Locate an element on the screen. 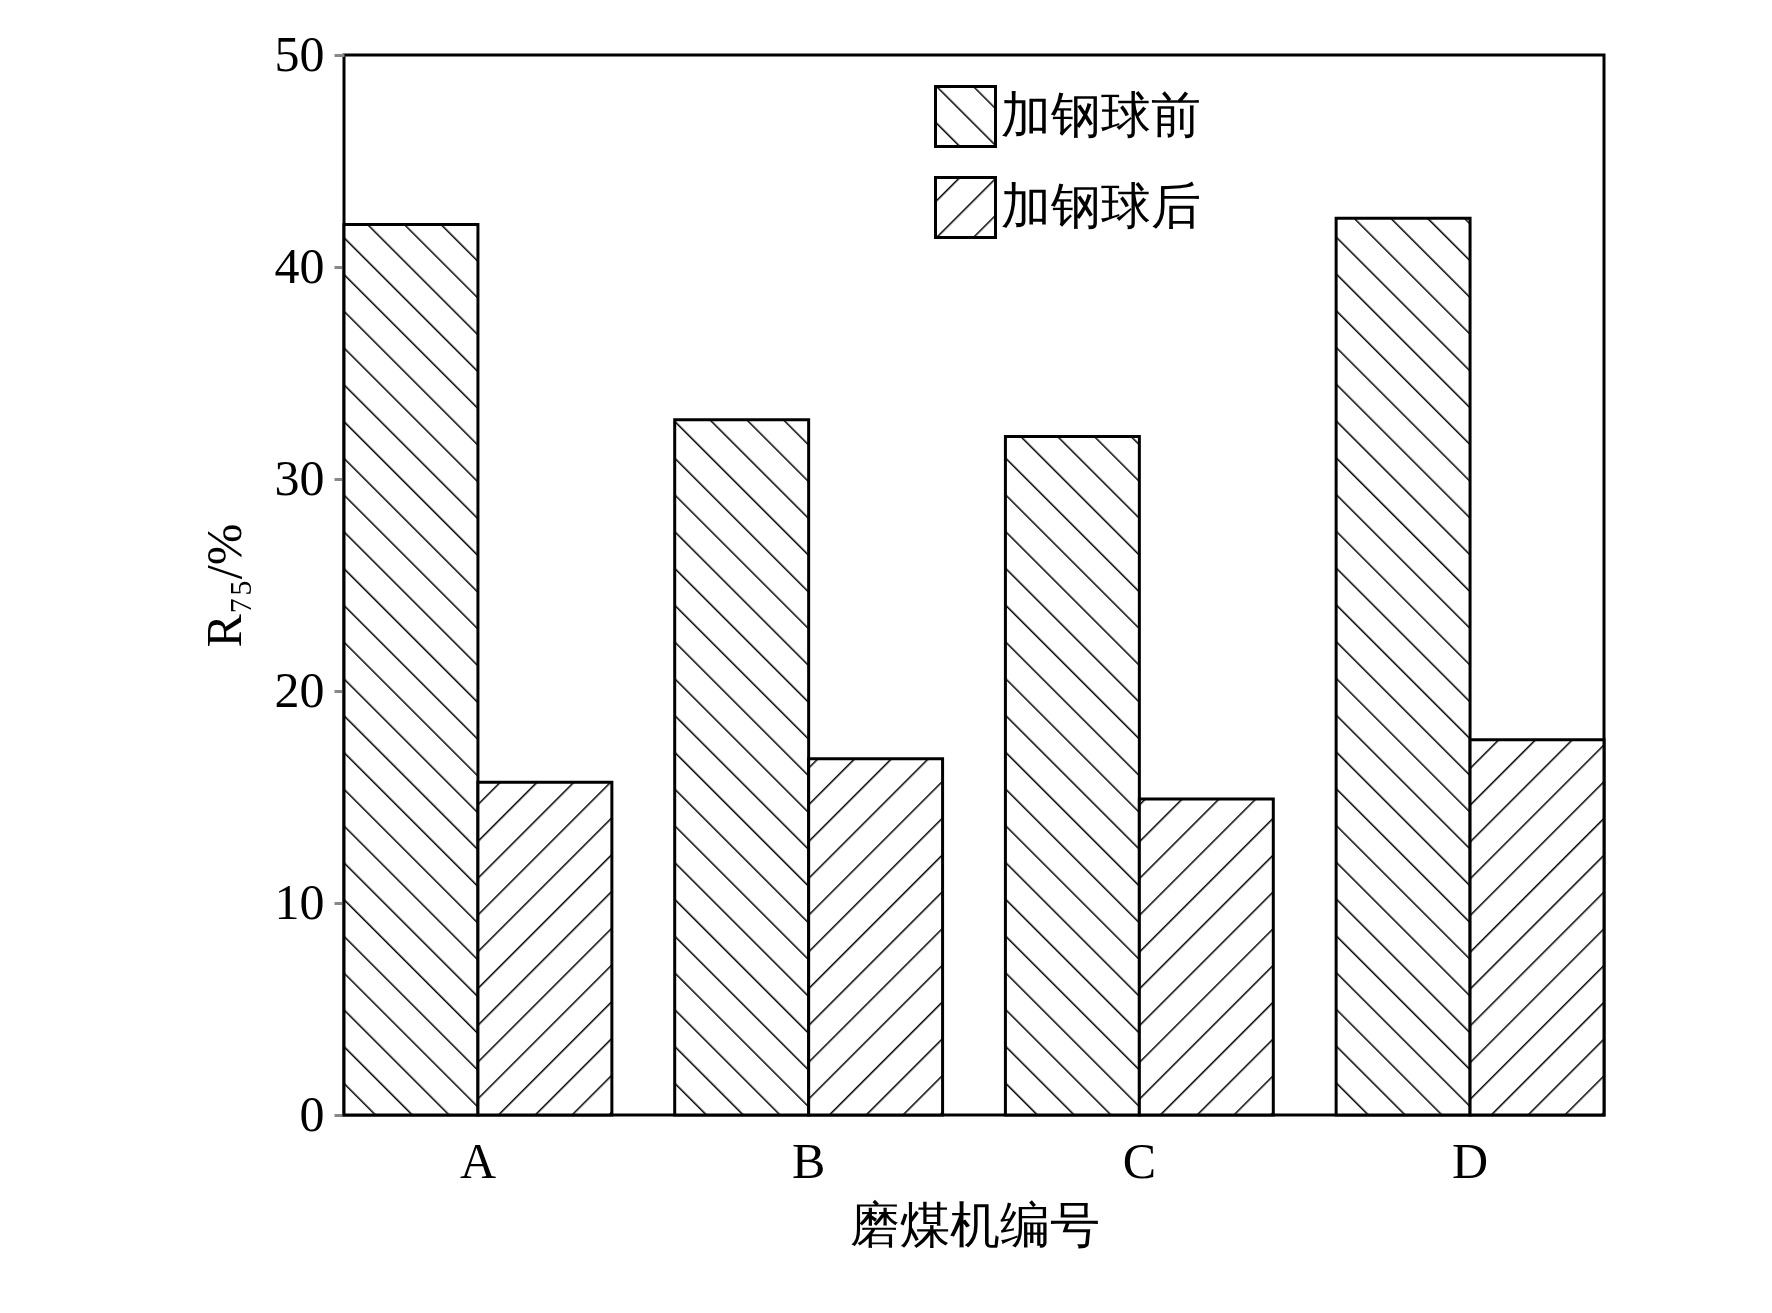  y-axis-title: R₇₅/% is located at coordinates (223, 585).